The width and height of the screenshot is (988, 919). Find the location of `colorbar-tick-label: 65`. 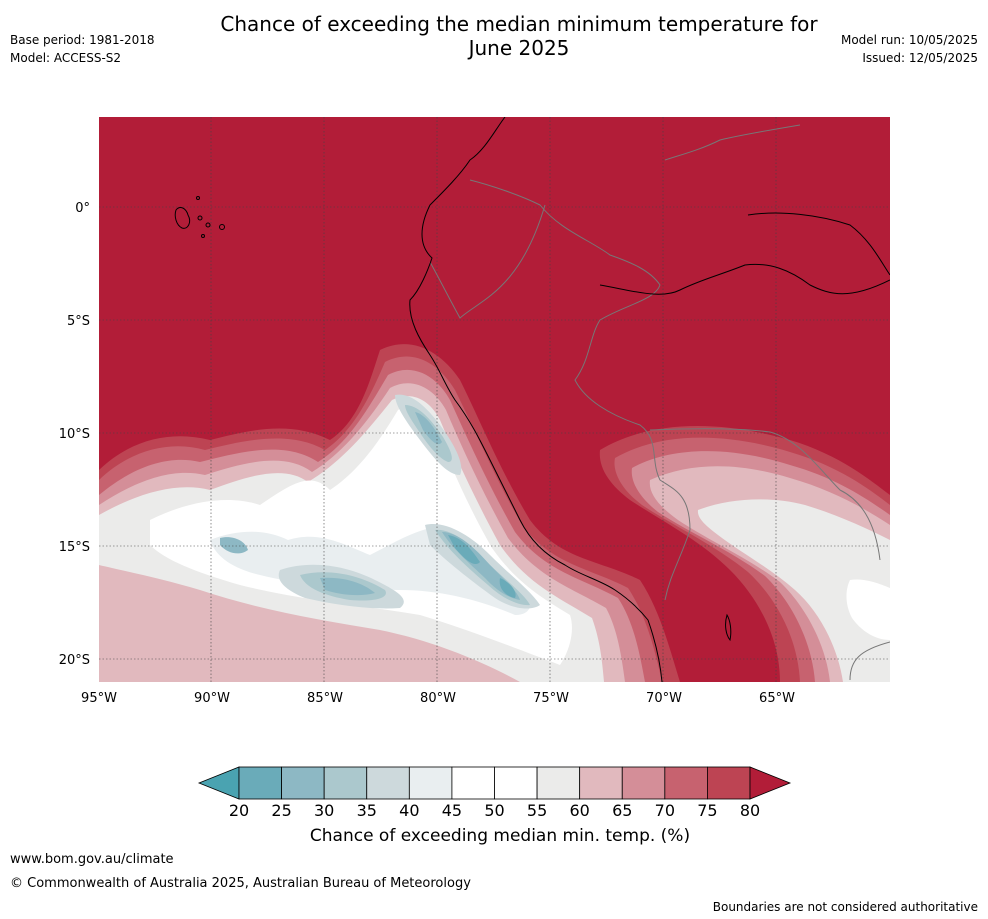

colorbar-tick-label: 65 is located at coordinates (622, 810).